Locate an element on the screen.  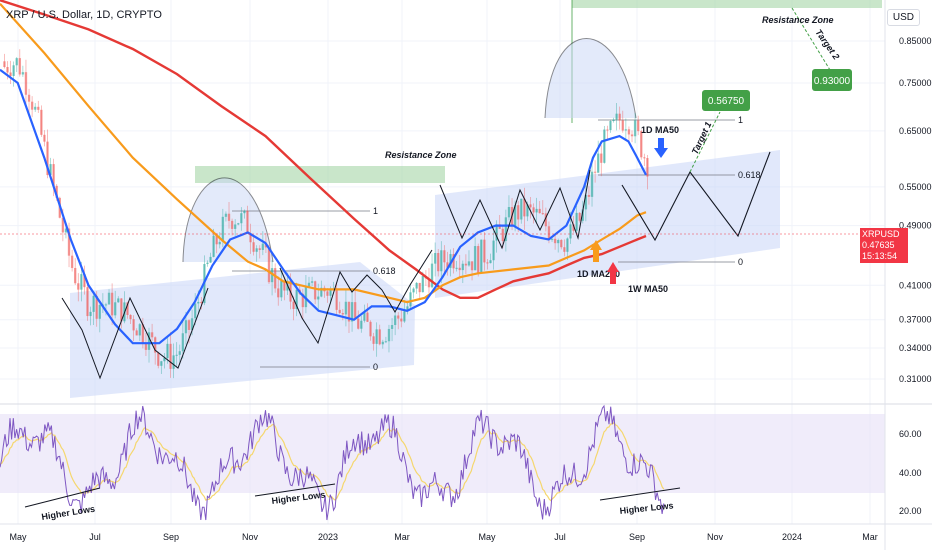
resistance-zone-label-2: Resistance Zone is located at coordinates (798, 20).